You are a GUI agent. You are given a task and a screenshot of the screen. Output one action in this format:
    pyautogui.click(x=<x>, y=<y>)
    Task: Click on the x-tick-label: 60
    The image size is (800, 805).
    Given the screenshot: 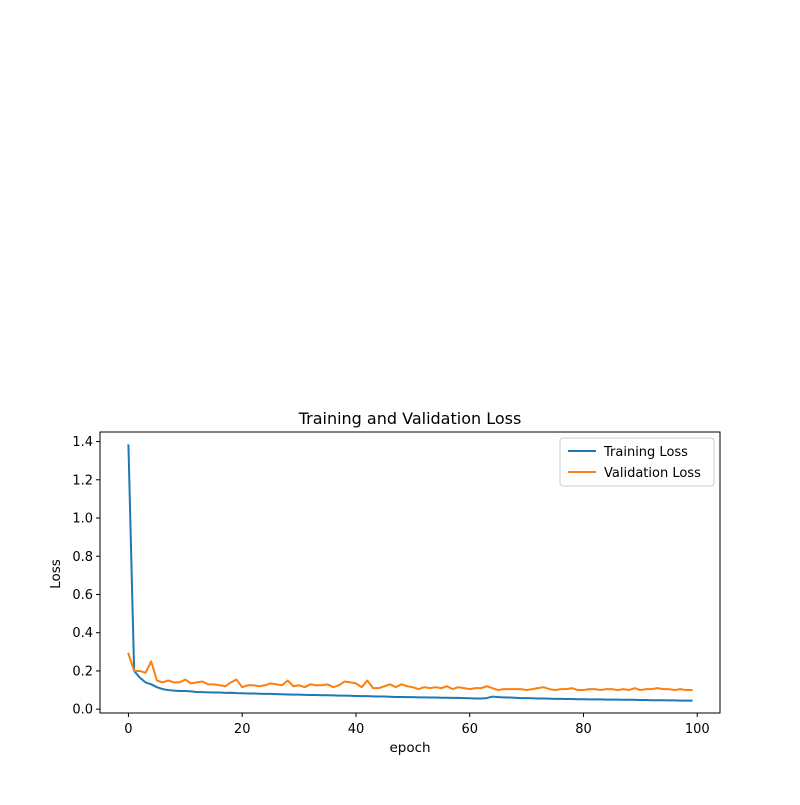 What is the action you would take?
    pyautogui.click(x=469, y=729)
    